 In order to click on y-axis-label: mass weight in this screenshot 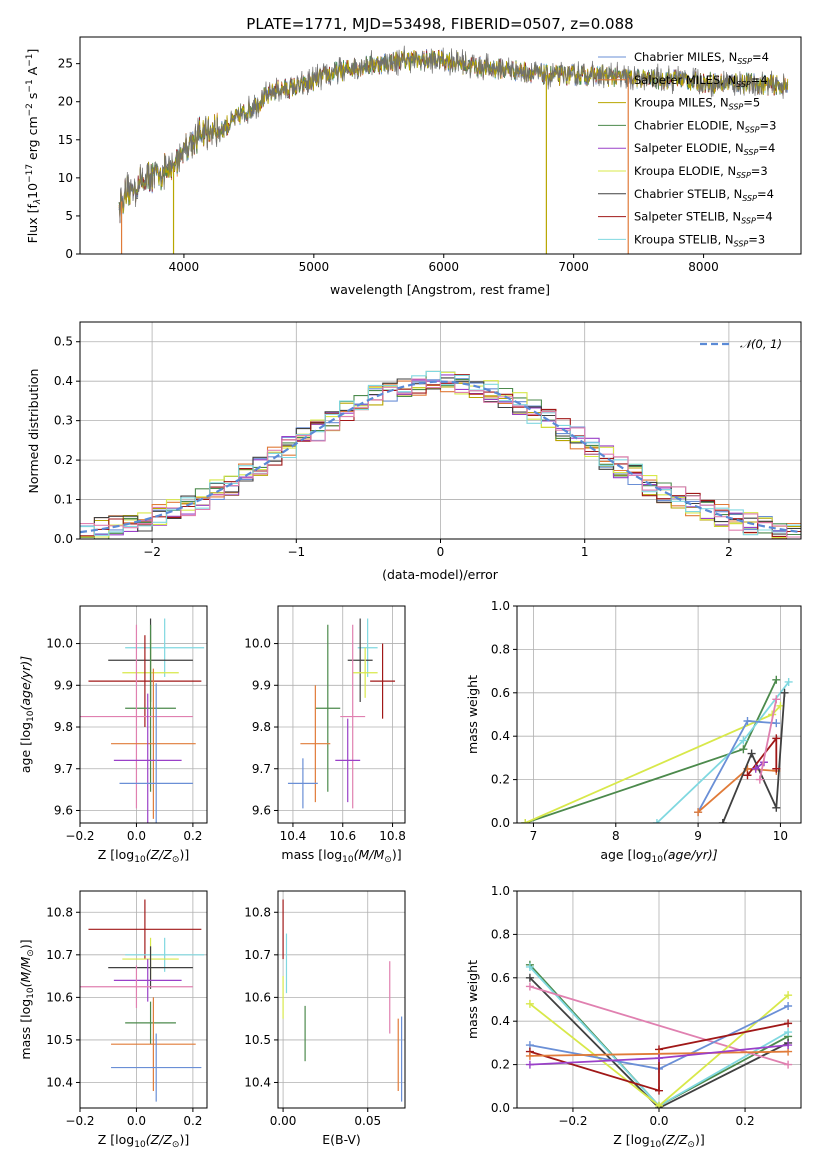, I will do `click(472, 999)`.